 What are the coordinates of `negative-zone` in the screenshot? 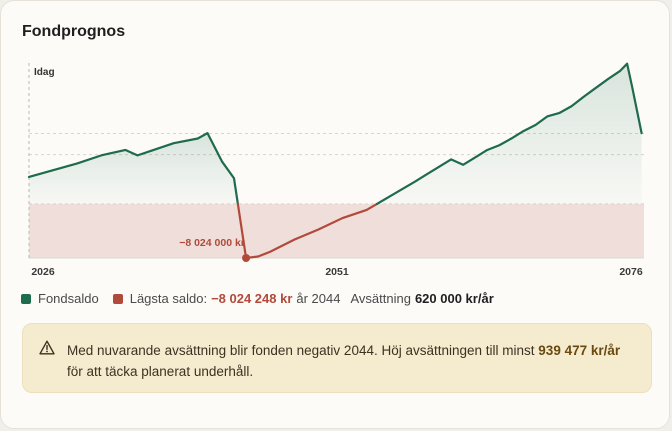 It's located at (336, 230).